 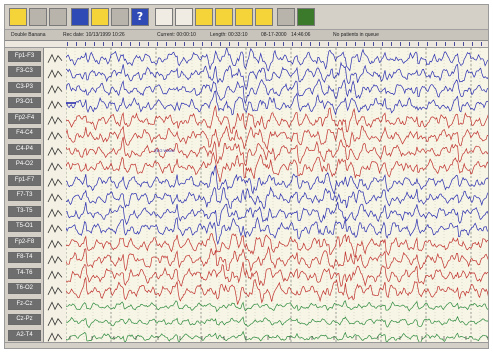 What do you see at coordinates (229, 35) in the screenshot?
I see `record-length: Length: 00:33:10` at bounding box center [229, 35].